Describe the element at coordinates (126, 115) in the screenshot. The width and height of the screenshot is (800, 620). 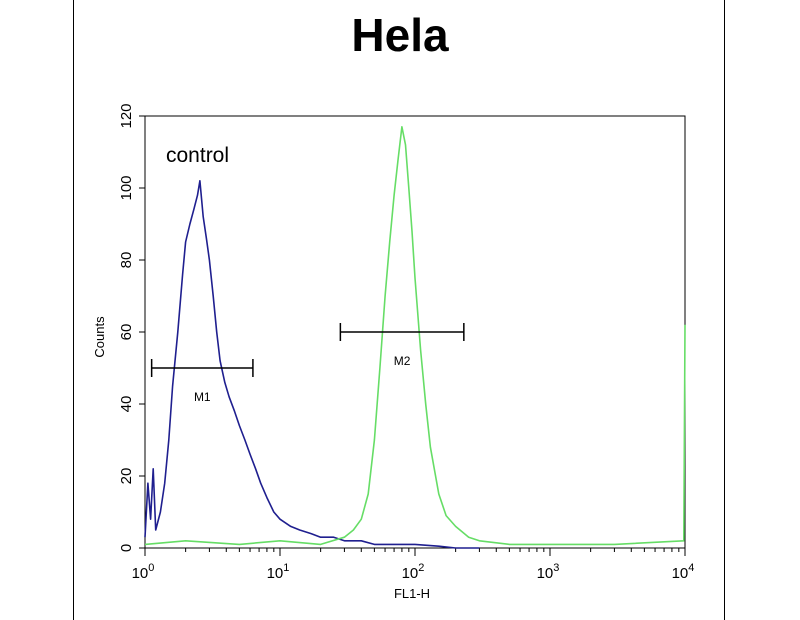
I see `y-tick-label: 120` at that location.